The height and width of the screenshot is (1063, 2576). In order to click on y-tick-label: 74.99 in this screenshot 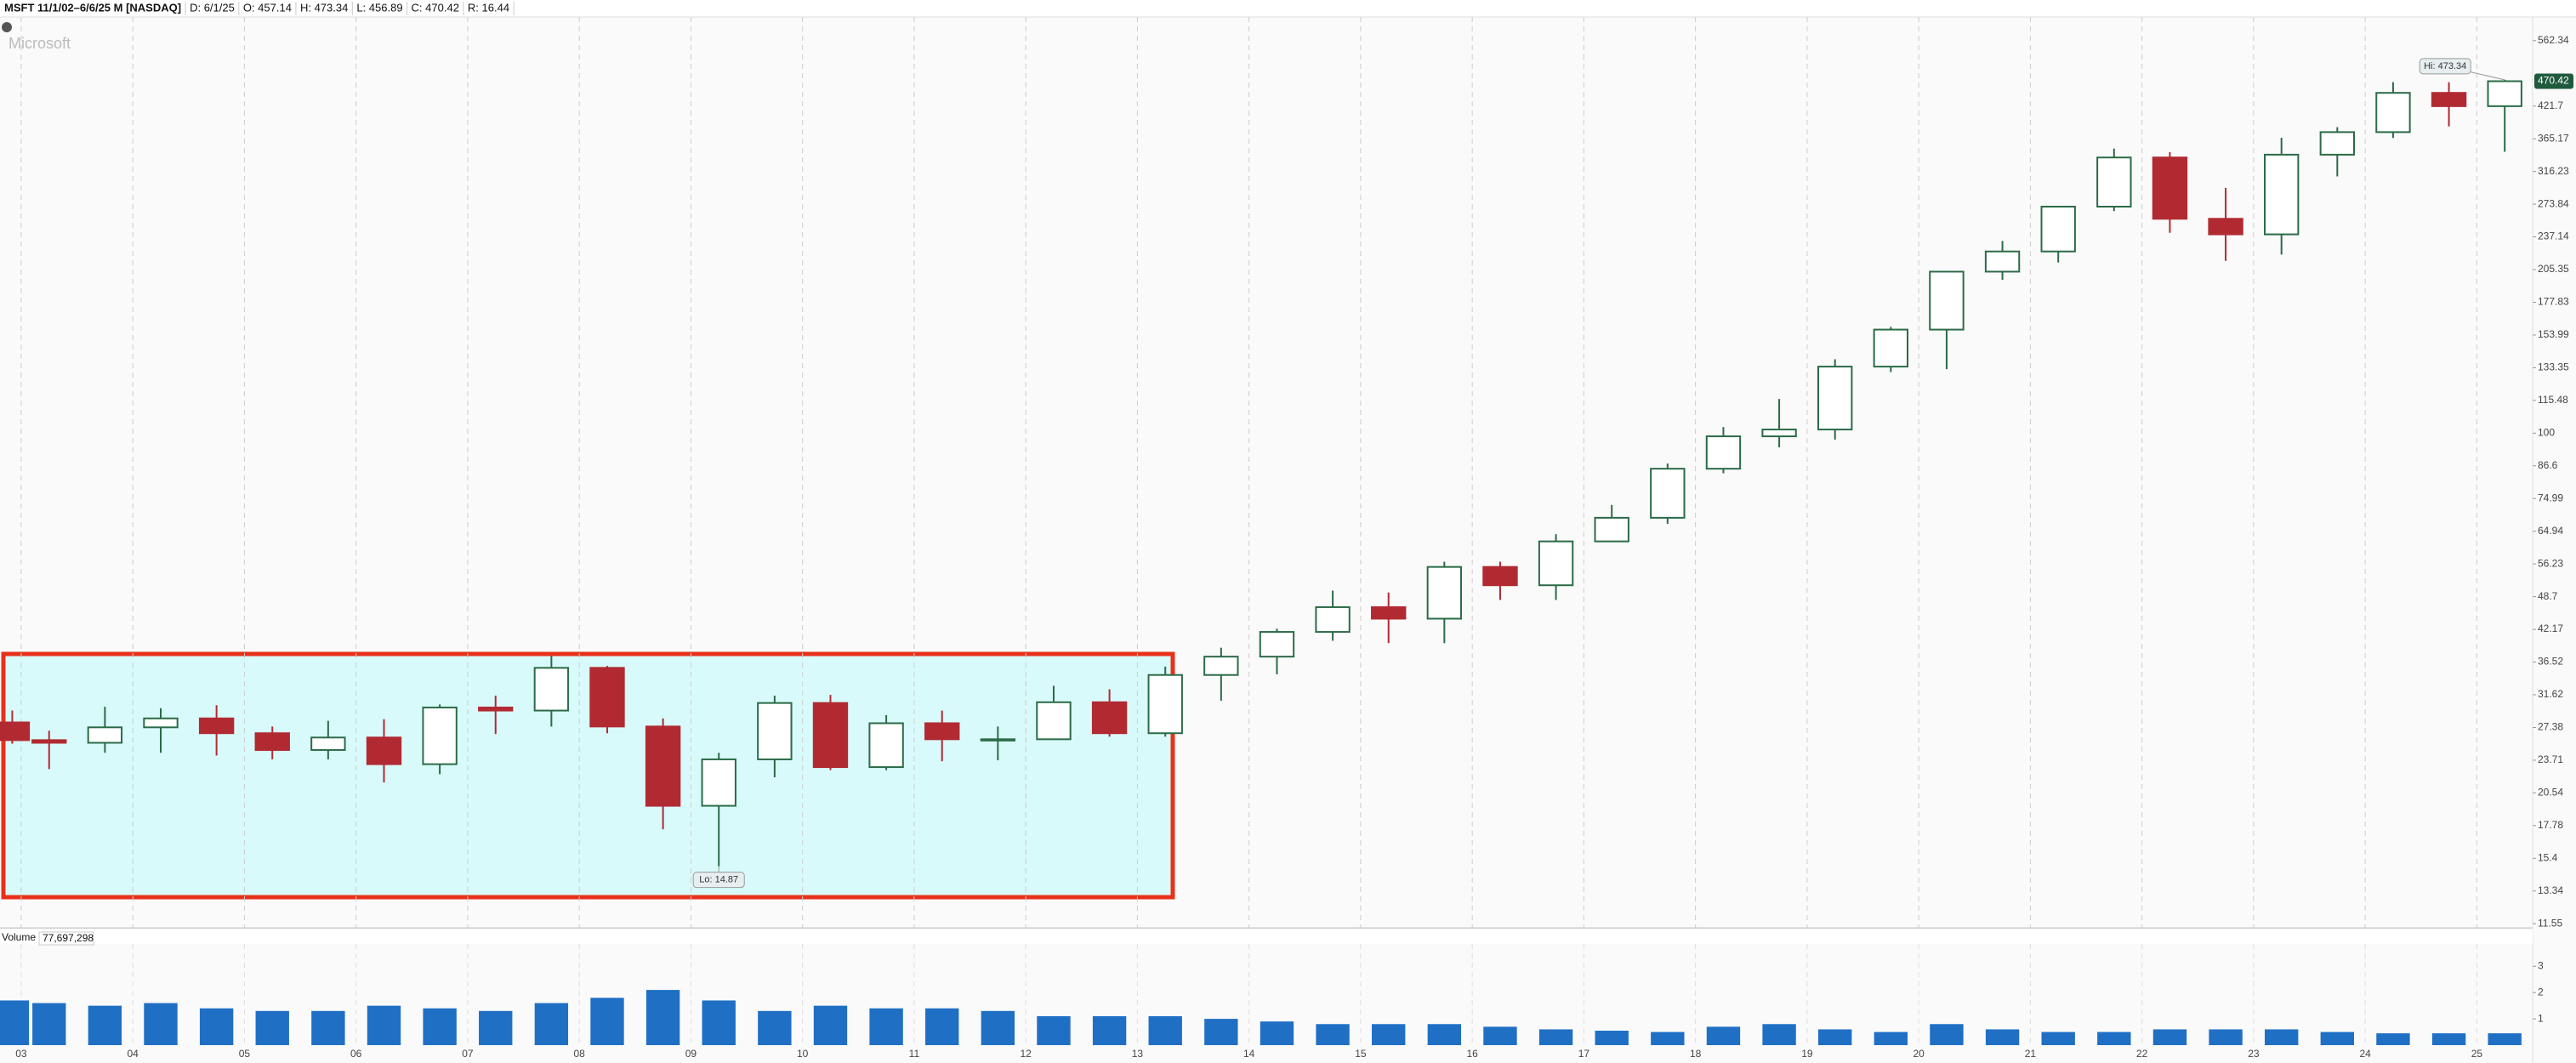, I will do `click(2550, 498)`.